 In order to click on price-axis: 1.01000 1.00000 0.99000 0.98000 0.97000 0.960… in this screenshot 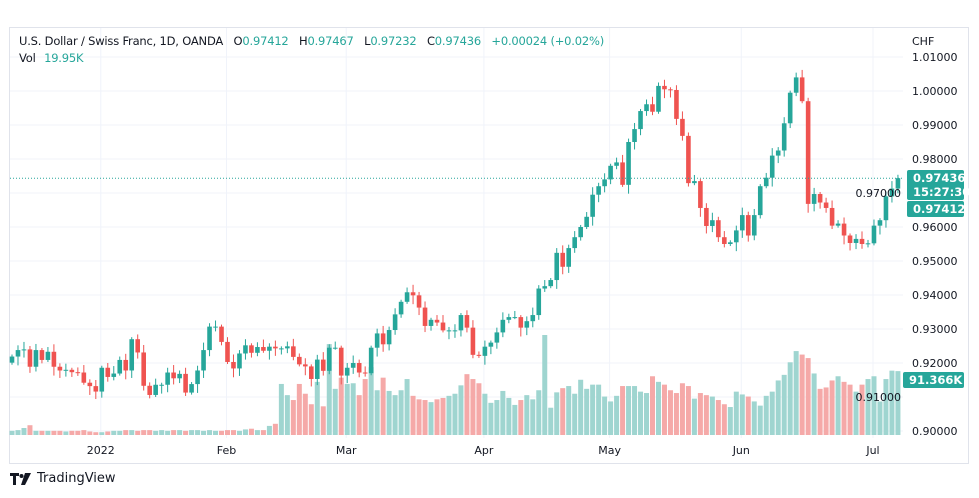, I will do `click(907, 244)`.